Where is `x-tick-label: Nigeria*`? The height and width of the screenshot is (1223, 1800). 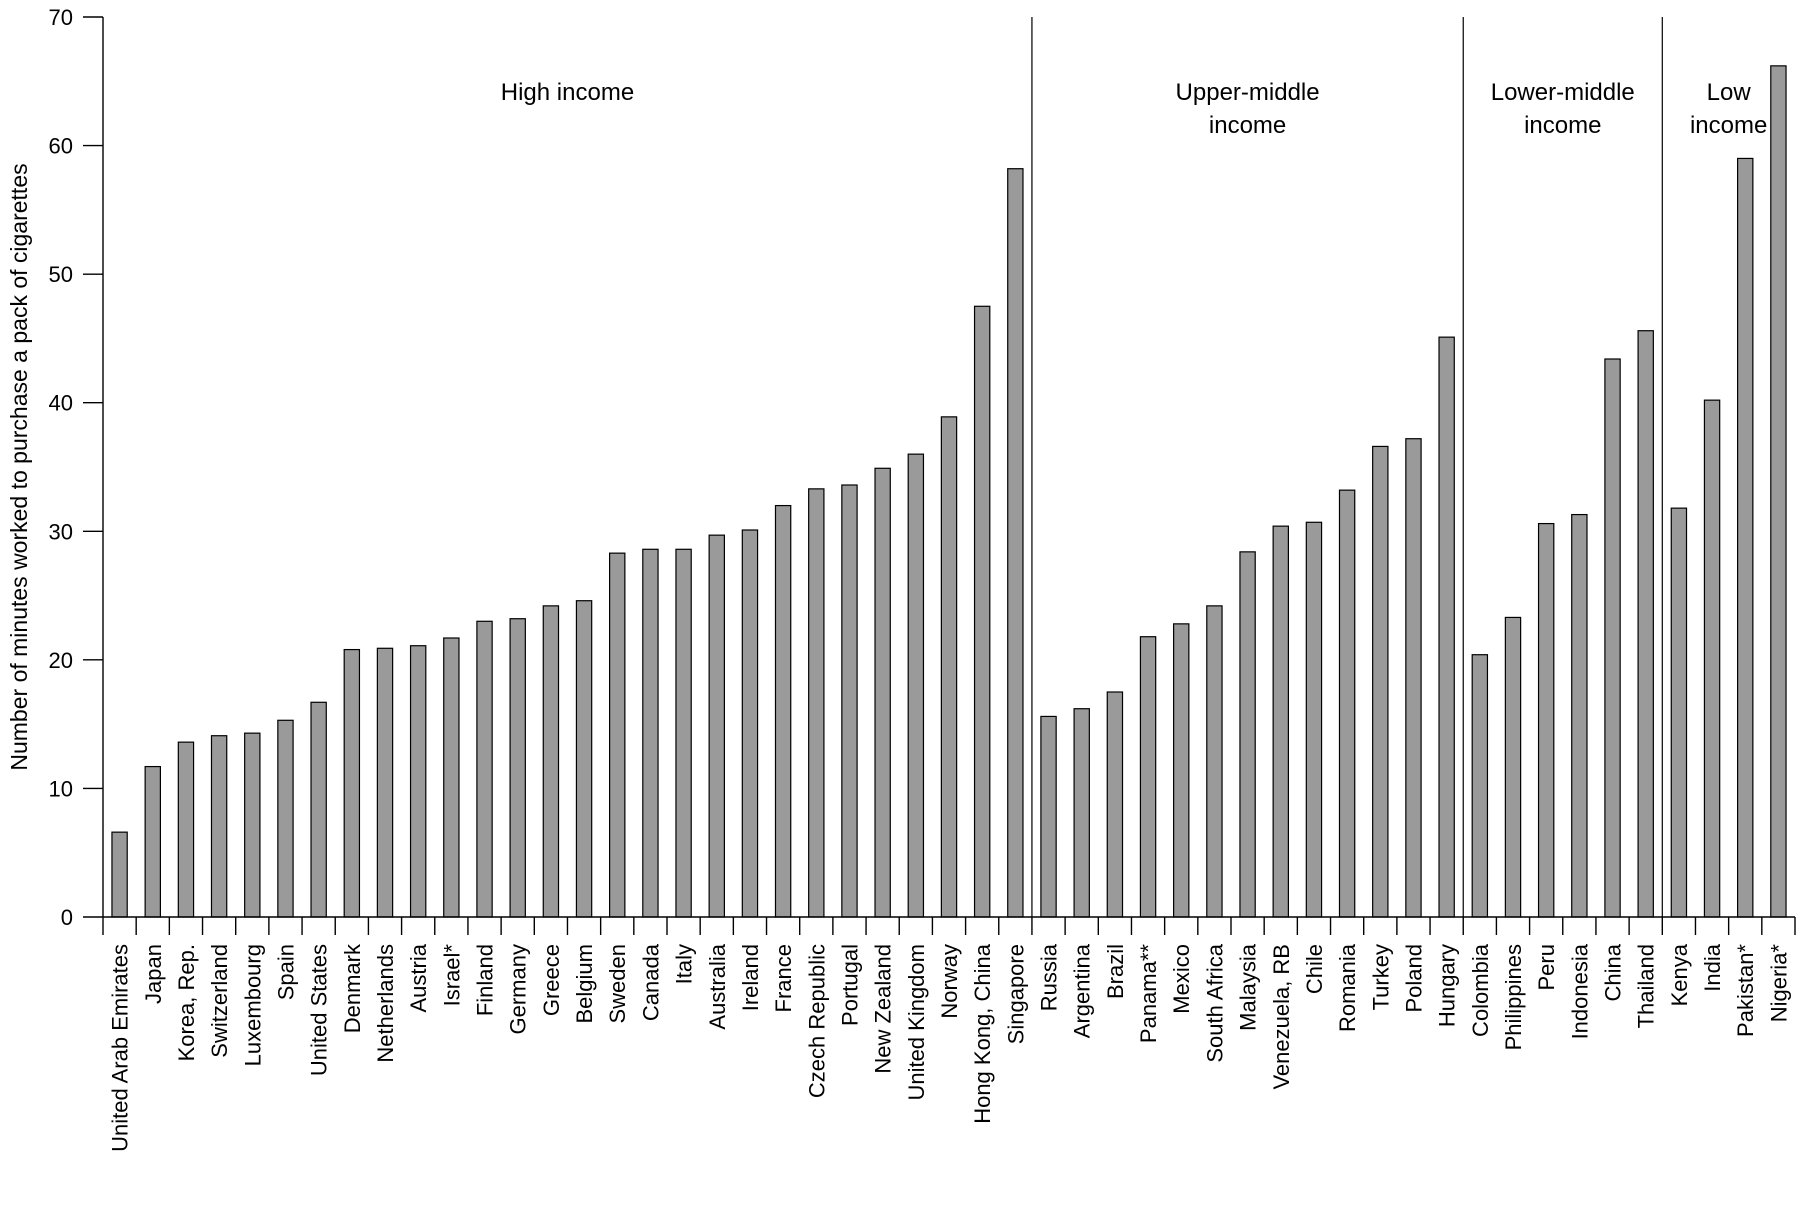
x-tick-label: Nigeria* is located at coordinates (1778, 983).